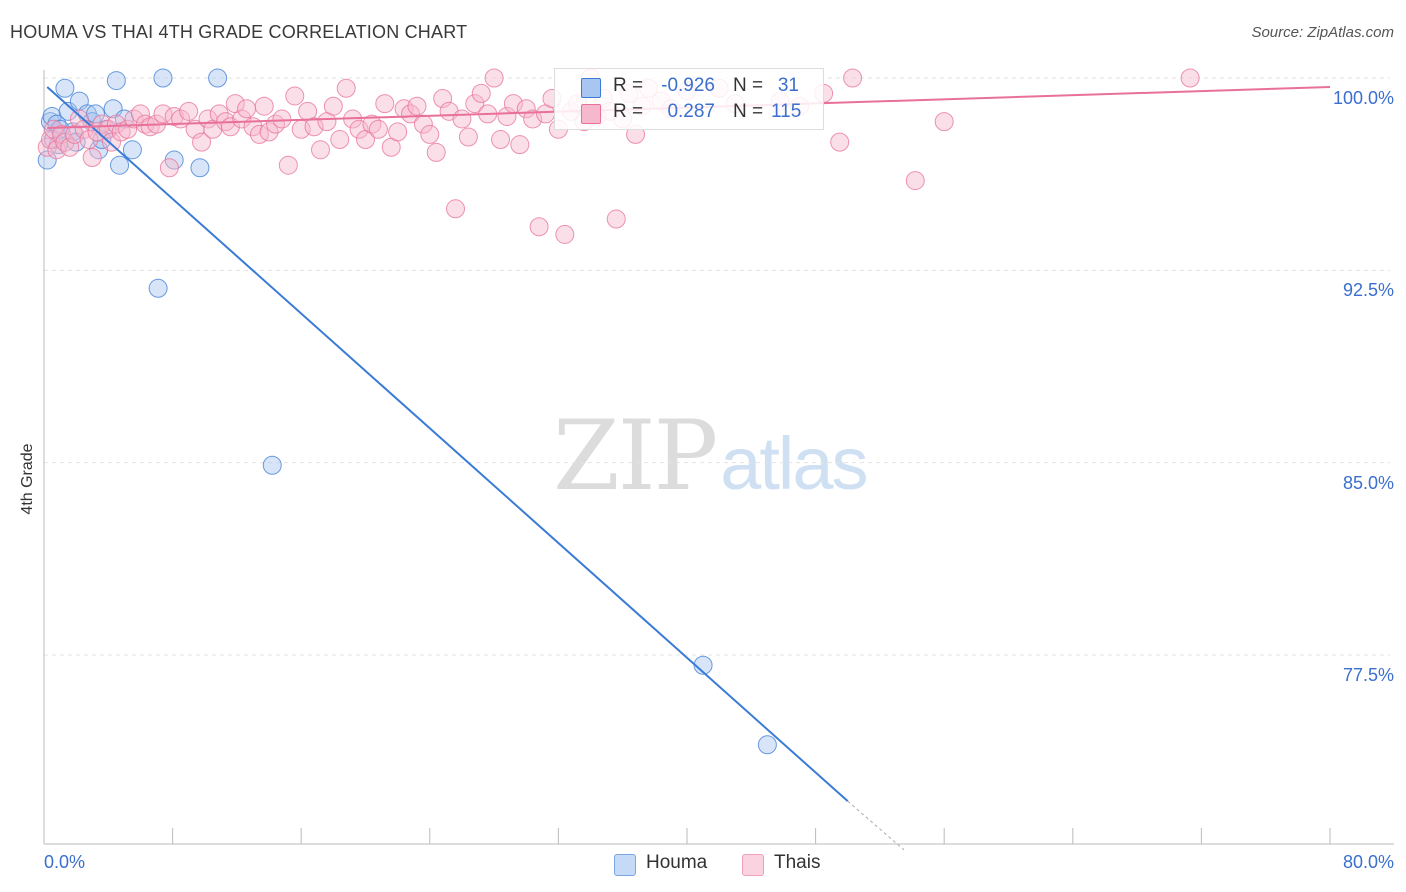 The width and height of the screenshot is (1406, 892). Describe the element at coordinates (1368, 862) in the screenshot. I see `x-tick-label-max: 80.0%` at that location.